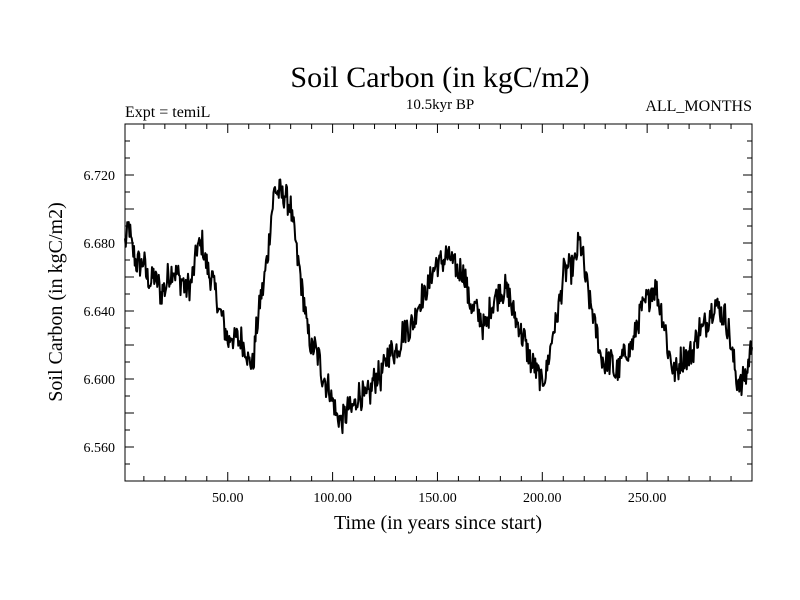  What do you see at coordinates (56, 301) in the screenshot?
I see `y-axis-label: Soil Carbon (in kgC/m2)` at bounding box center [56, 301].